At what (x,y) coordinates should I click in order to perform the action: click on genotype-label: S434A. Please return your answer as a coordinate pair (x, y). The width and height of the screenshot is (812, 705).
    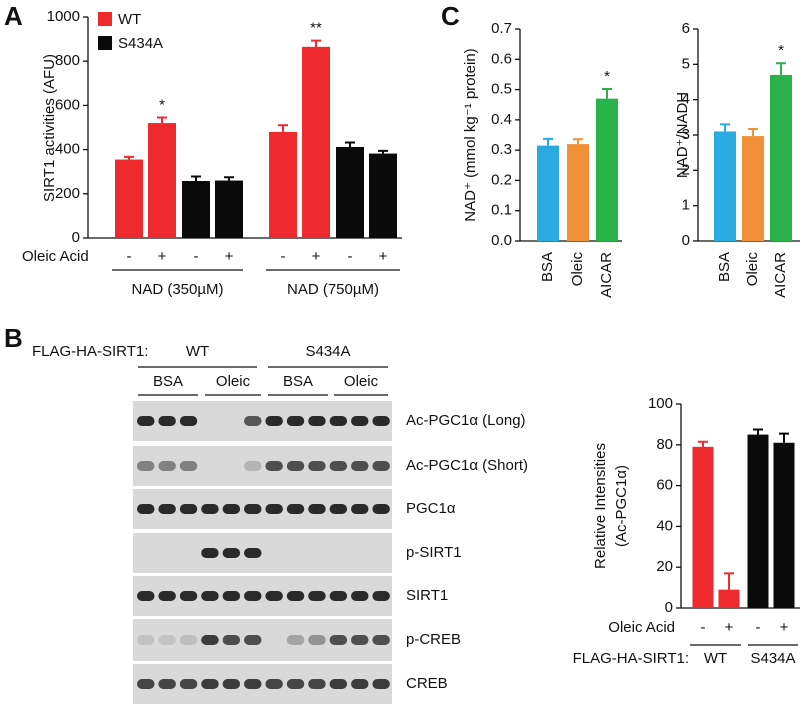
    Looking at the image, I should click on (327, 351).